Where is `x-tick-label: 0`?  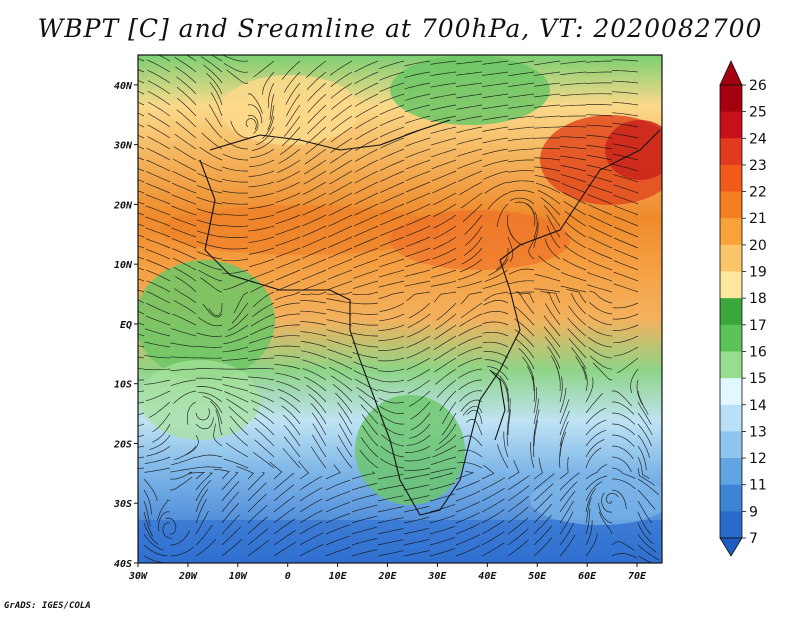 x-tick-label: 0 is located at coordinates (288, 576).